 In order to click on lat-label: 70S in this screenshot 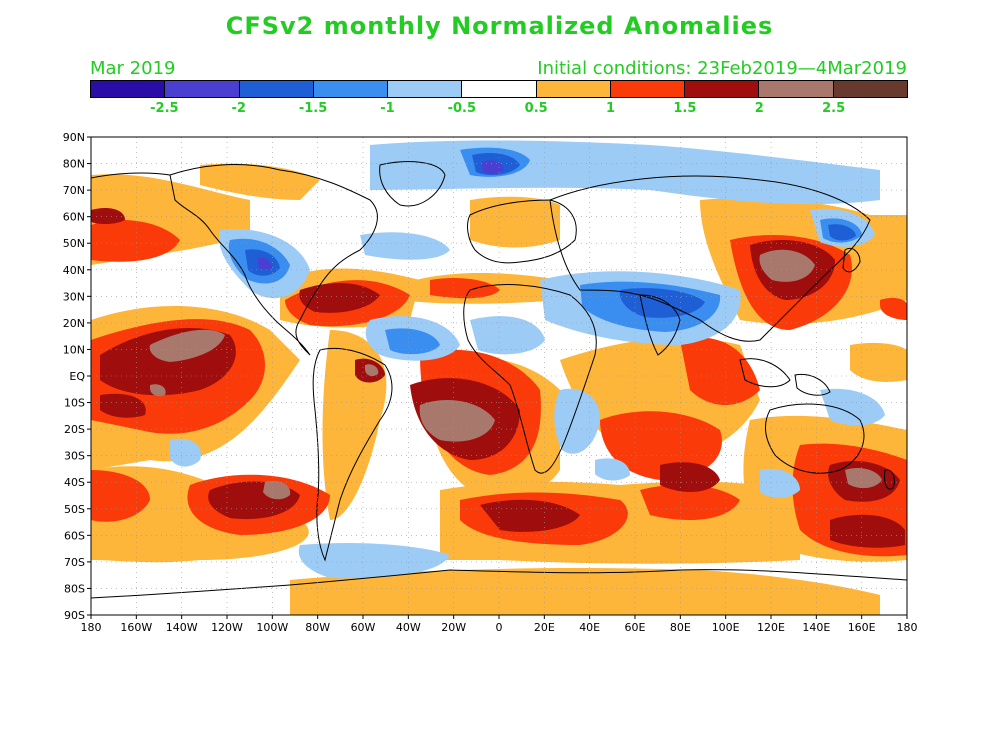, I will do `click(74, 562)`.